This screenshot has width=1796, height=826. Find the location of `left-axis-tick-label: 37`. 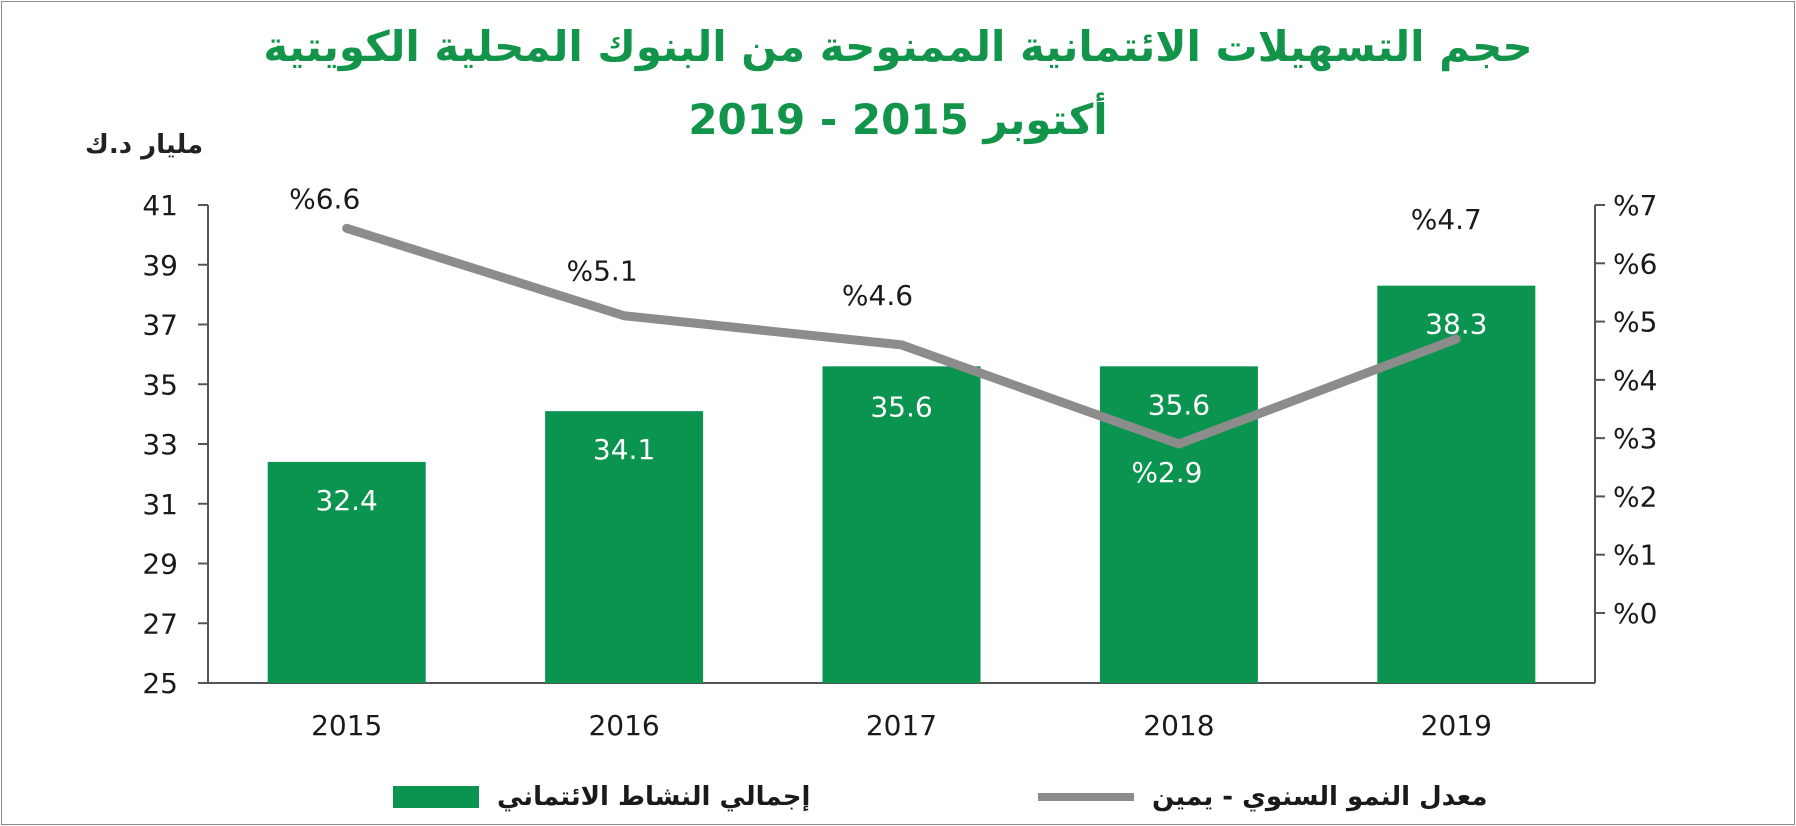

left-axis-tick-label: 37 is located at coordinates (160, 325).